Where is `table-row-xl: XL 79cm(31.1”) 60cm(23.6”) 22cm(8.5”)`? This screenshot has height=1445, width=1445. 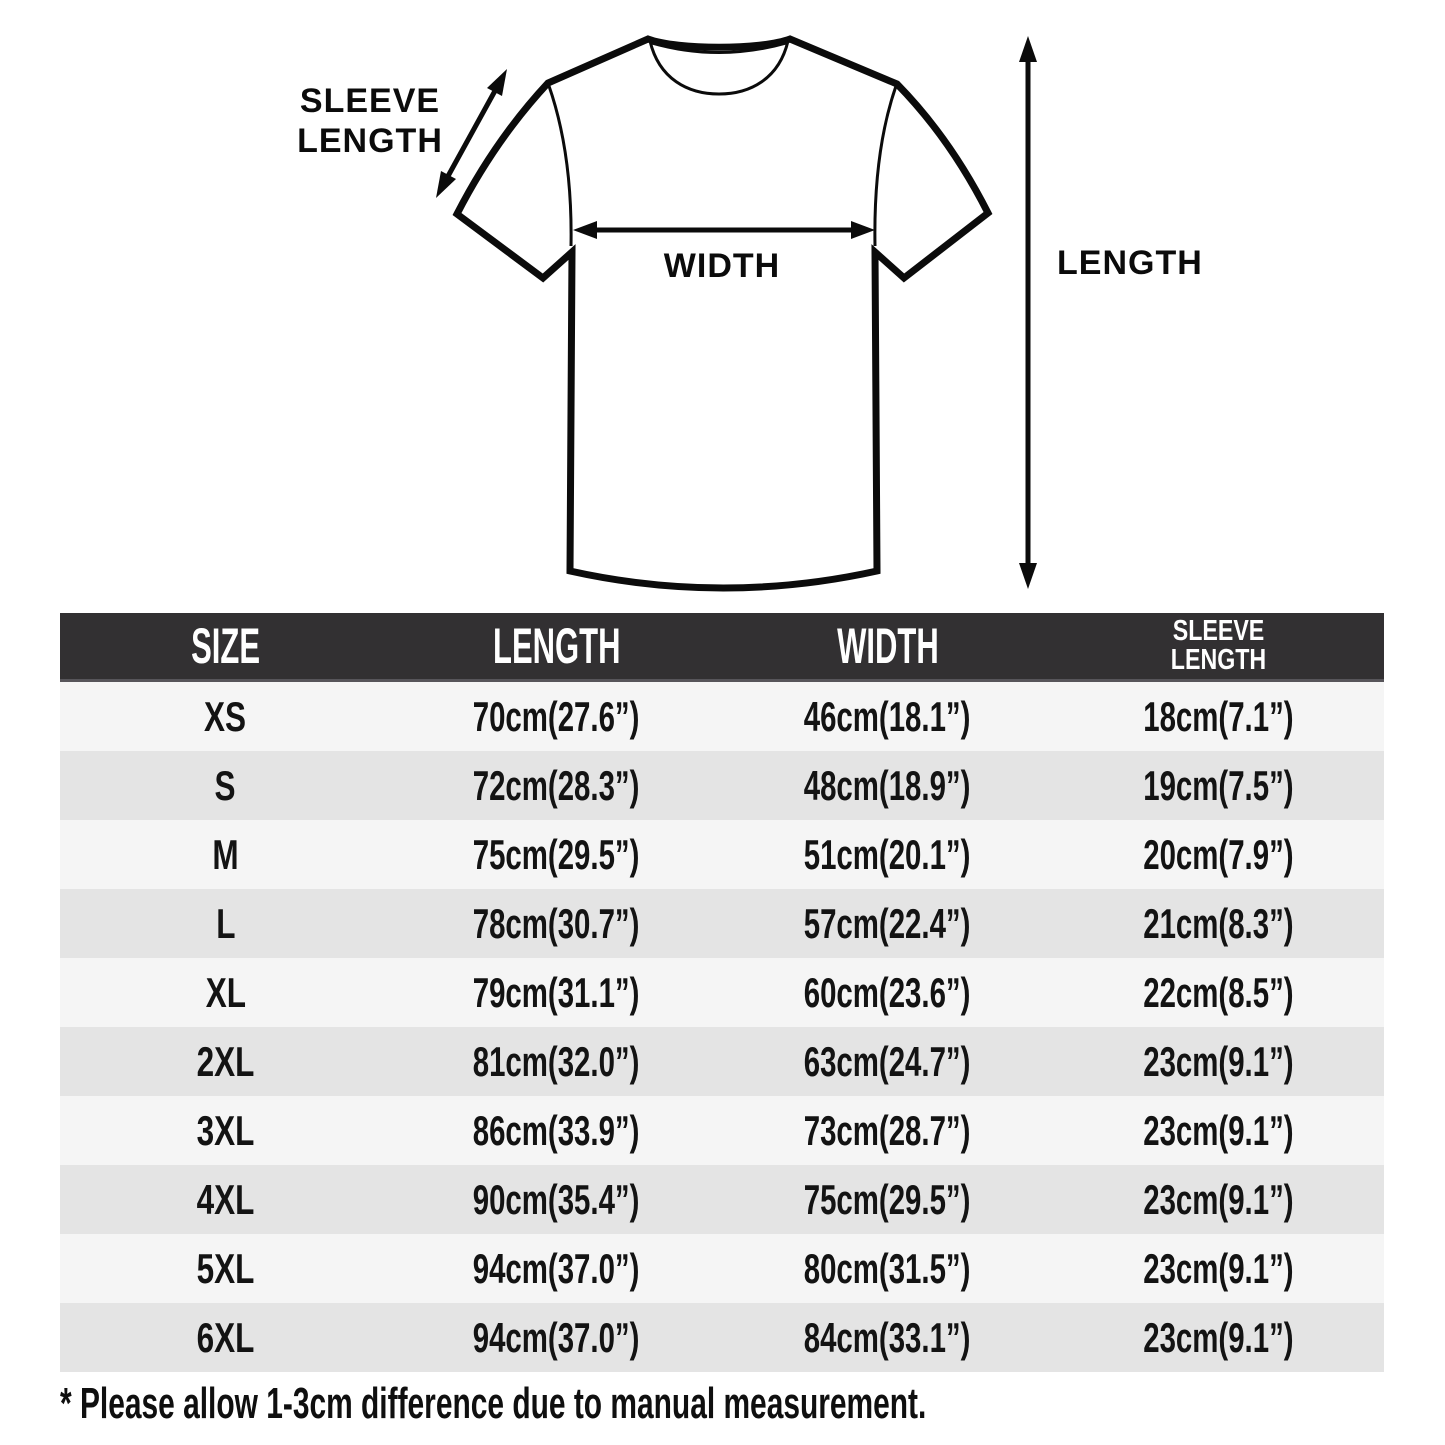 table-row-xl: XL 79cm(31.1”) 60cm(23.6”) 22cm(8.5”) is located at coordinates (722, 992).